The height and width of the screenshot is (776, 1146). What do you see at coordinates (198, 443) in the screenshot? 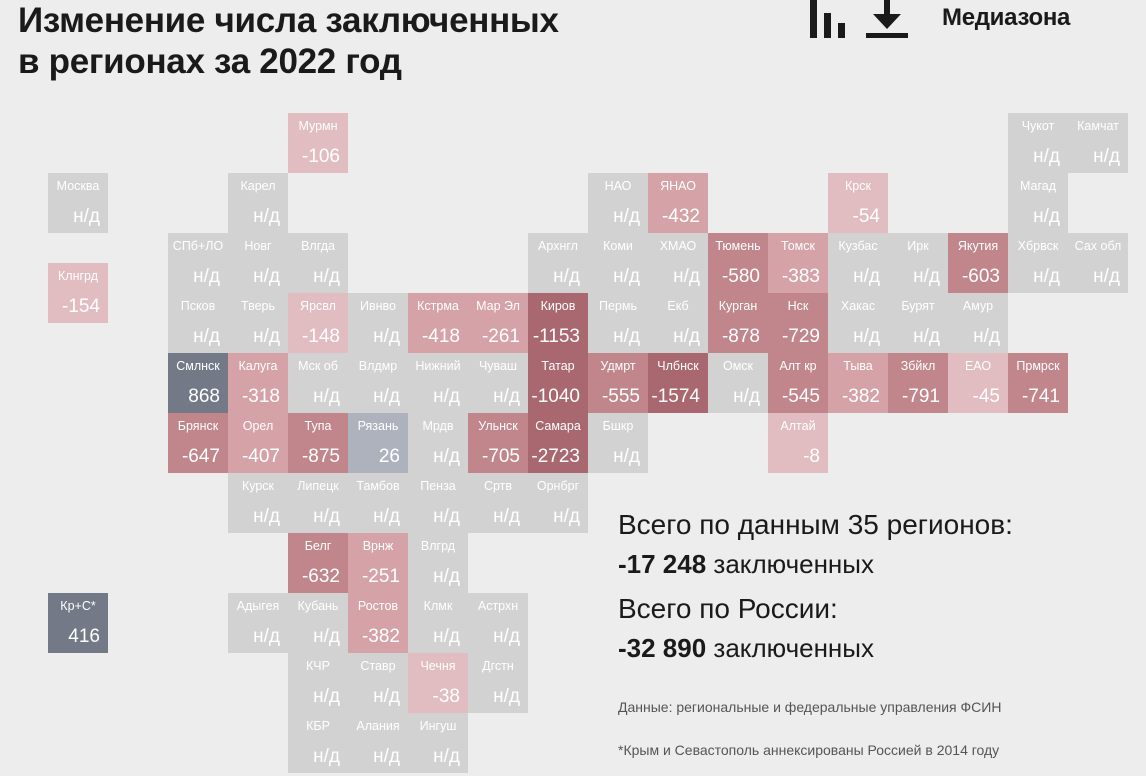
I see `region-tile: Брянск -647` at bounding box center [198, 443].